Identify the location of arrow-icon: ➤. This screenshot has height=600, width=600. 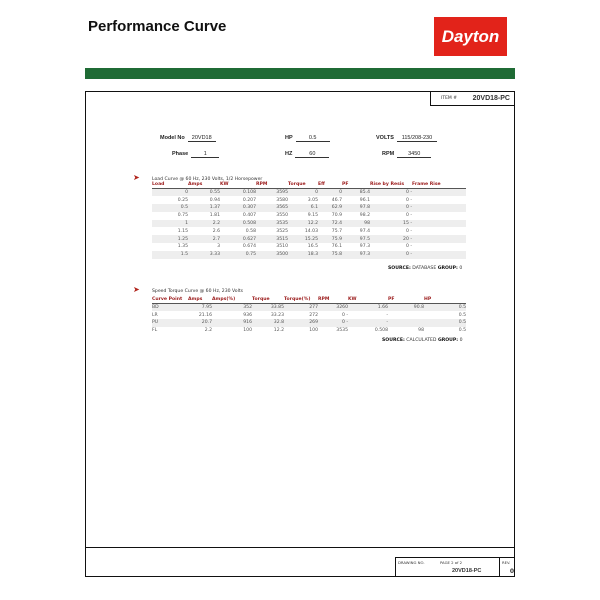
(136, 289).